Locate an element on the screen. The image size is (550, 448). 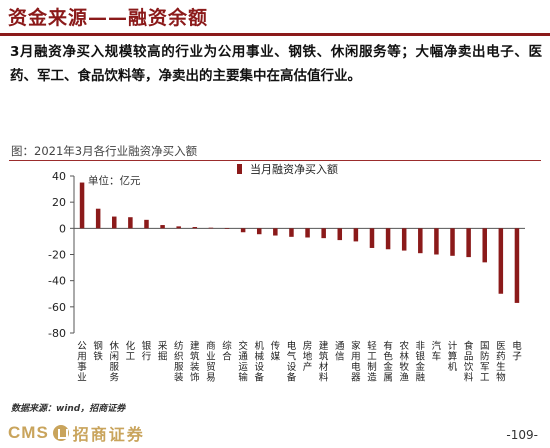
company-logo: CMS 招商证券 is located at coordinates (76, 433).